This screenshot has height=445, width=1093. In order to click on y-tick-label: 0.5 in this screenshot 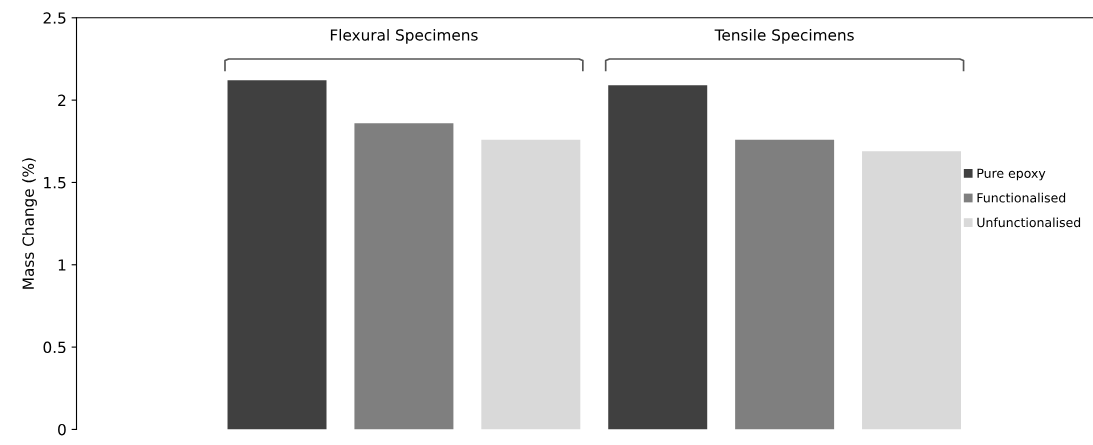, I will do `click(54, 347)`.